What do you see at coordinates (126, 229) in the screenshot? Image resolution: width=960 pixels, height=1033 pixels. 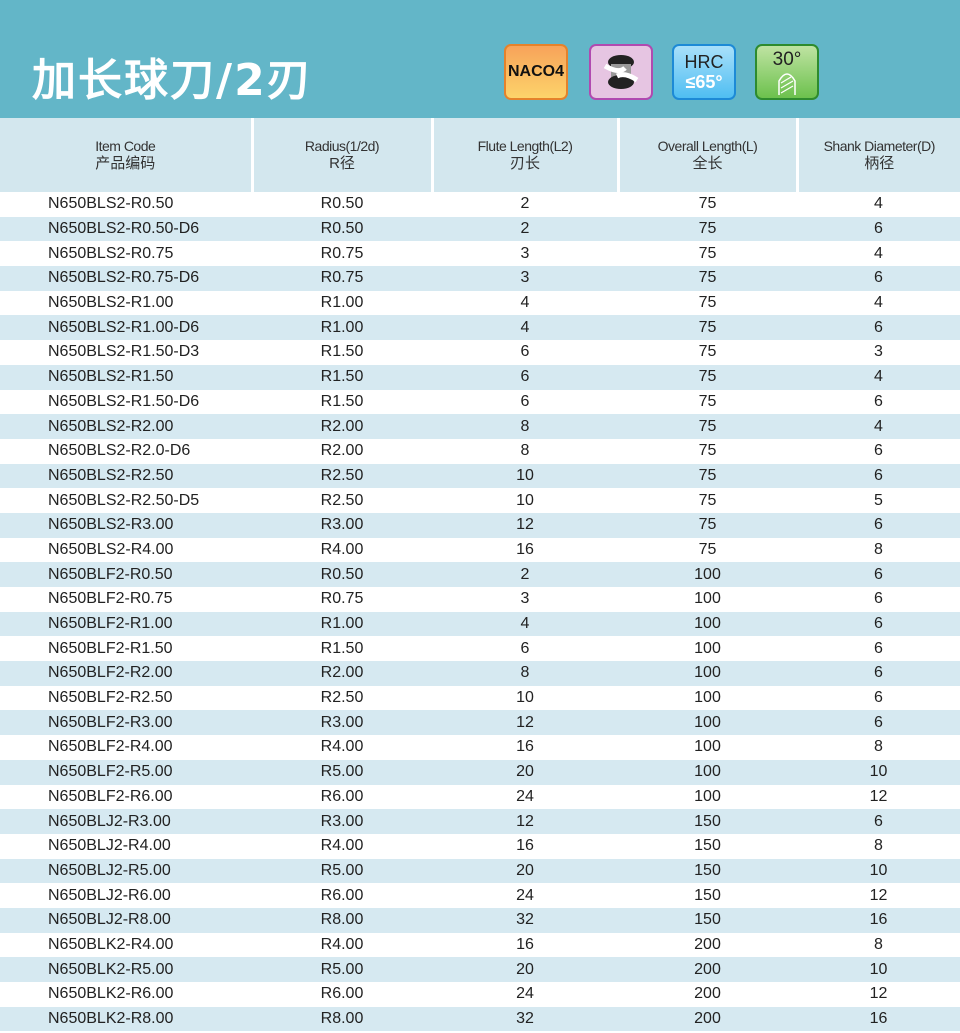 I see `item-code-cell: N650BLS2-R0.50-D6` at bounding box center [126, 229].